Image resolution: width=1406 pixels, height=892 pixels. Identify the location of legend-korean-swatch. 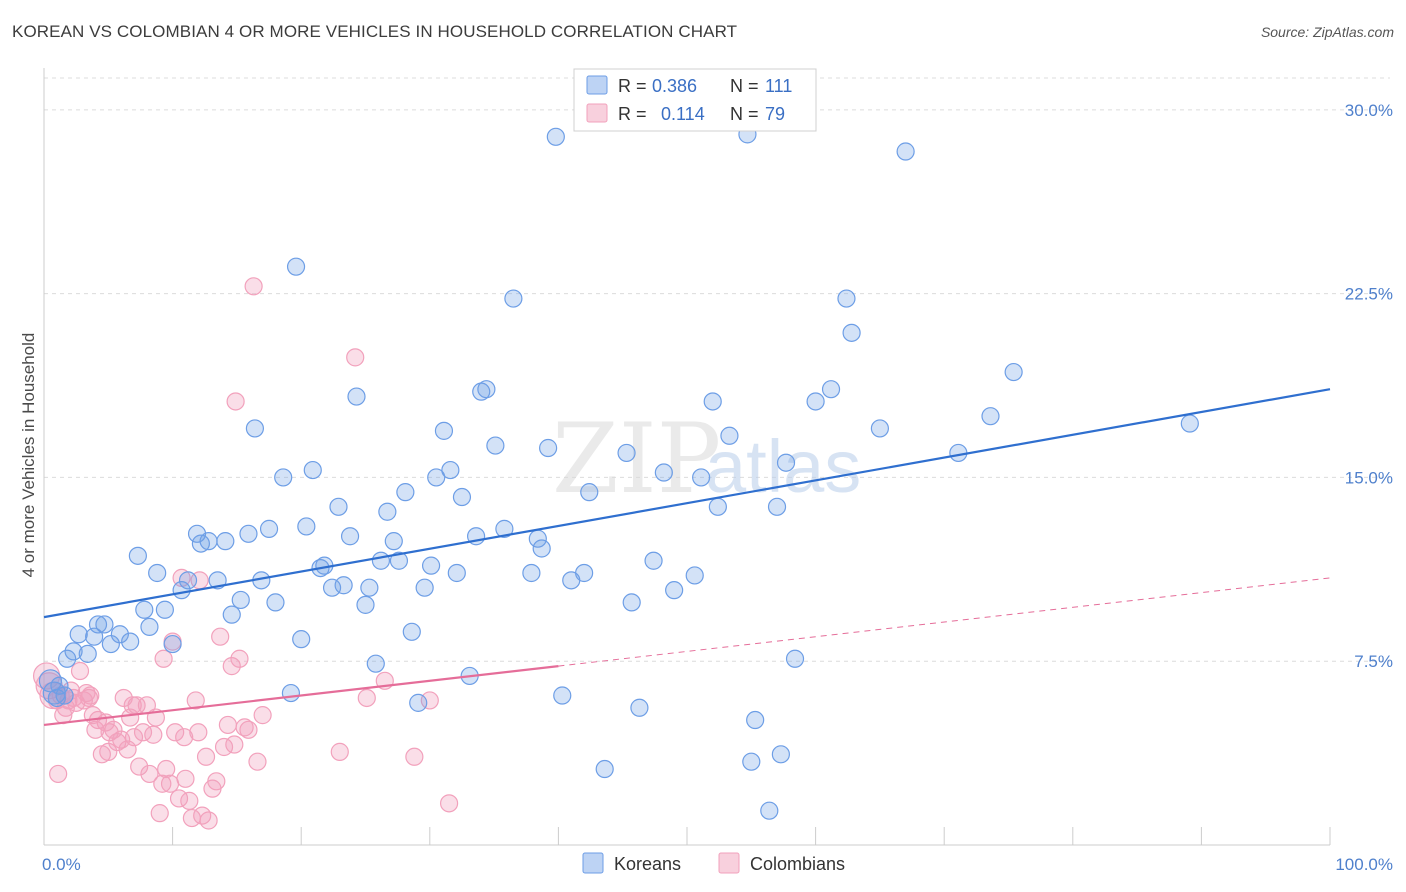
(597, 85).